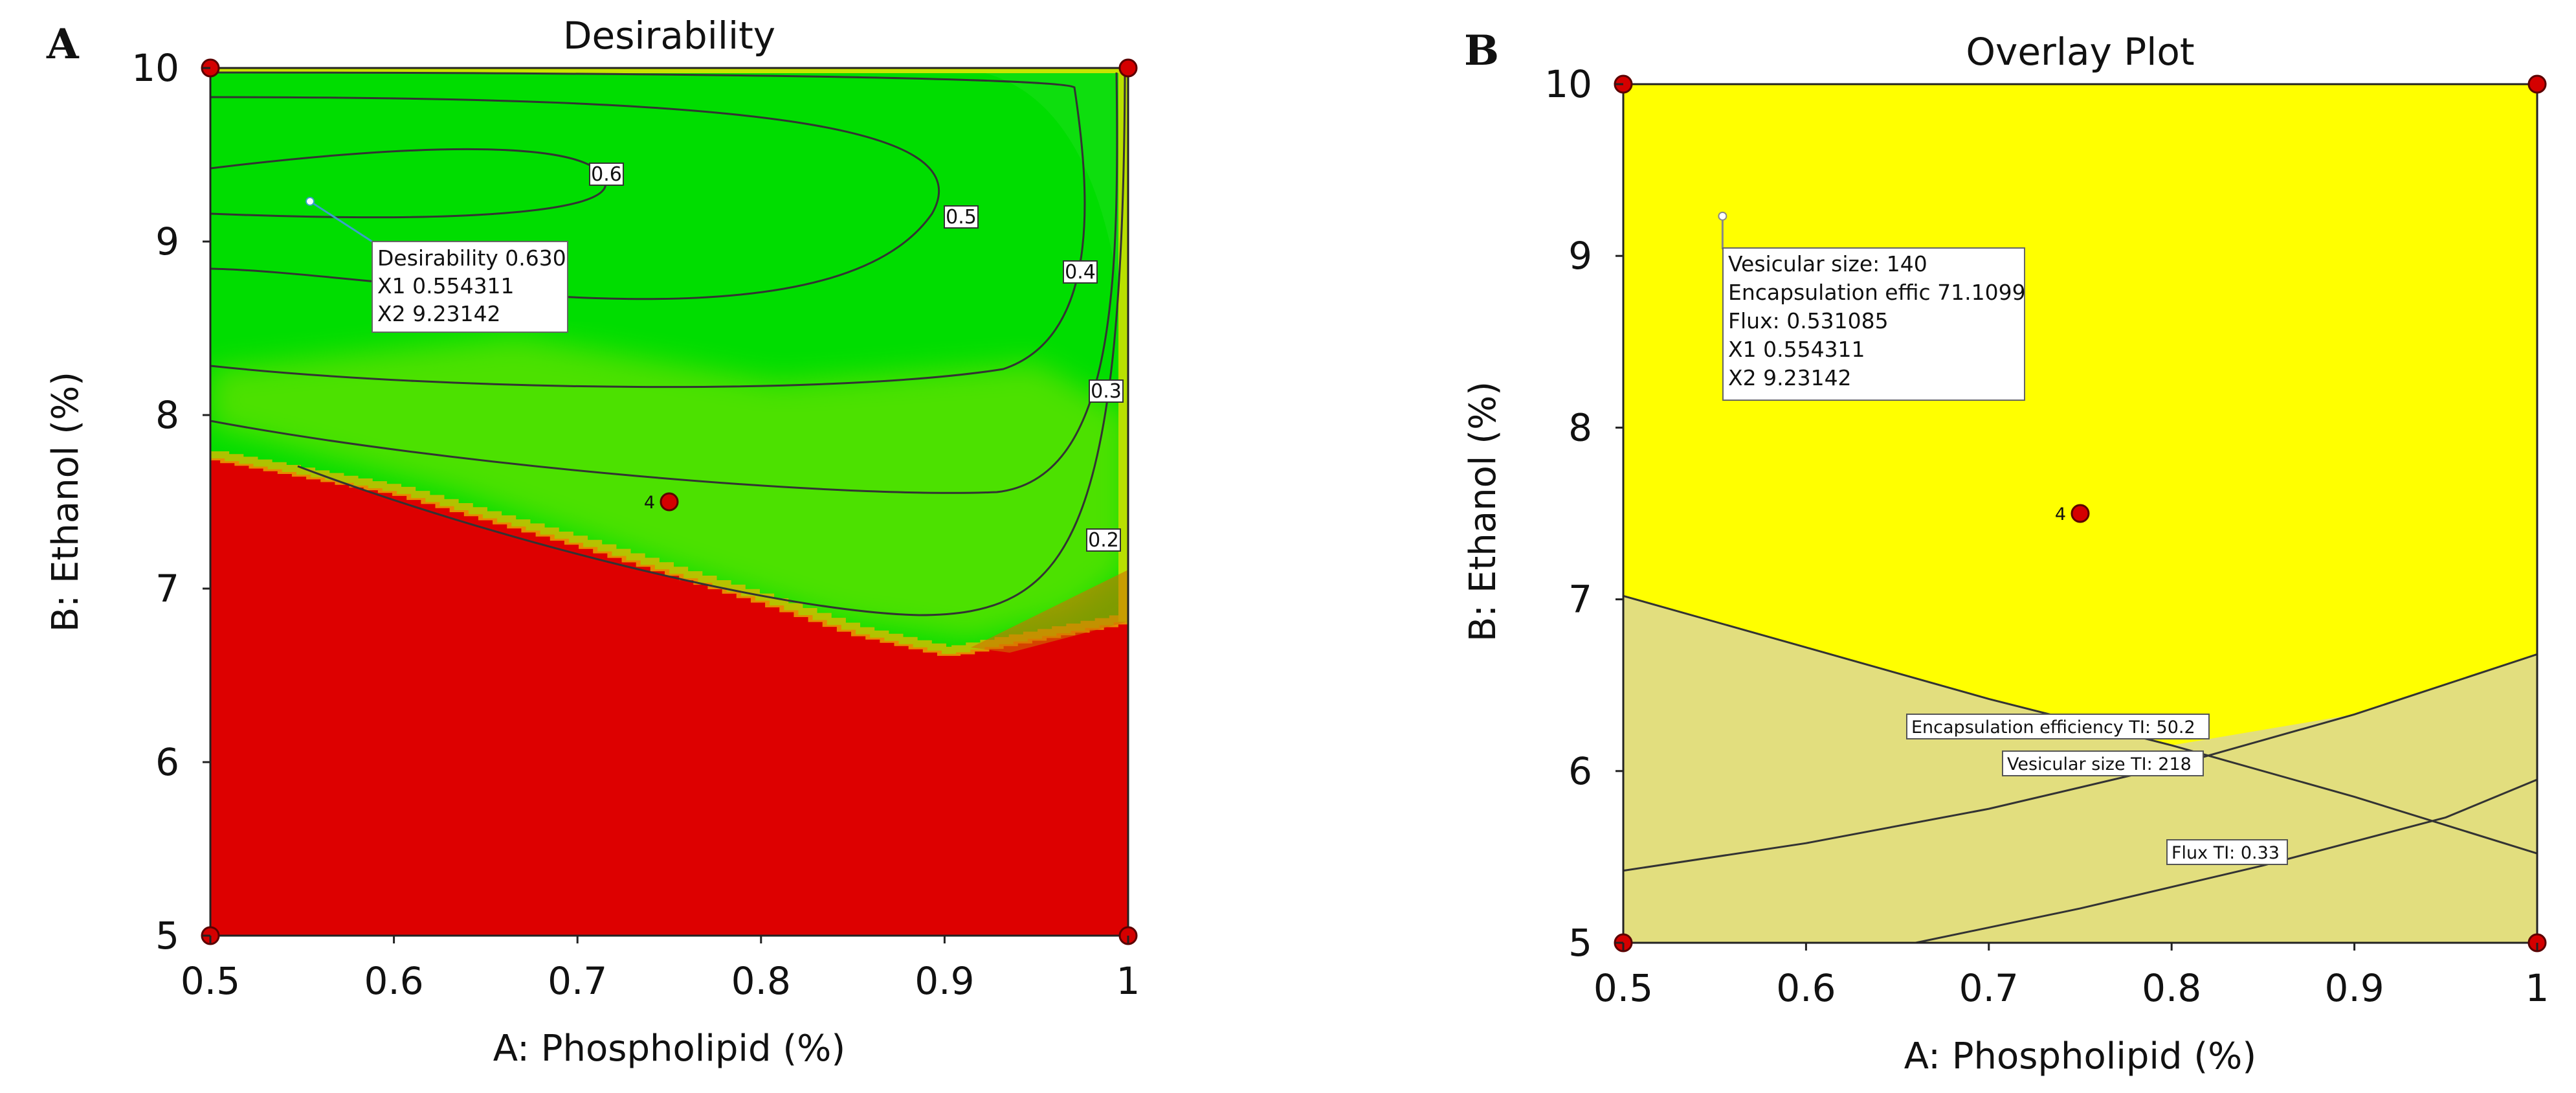  What do you see at coordinates (1080, 272) in the screenshot?
I see `contour-label-0-4: 0.4` at bounding box center [1080, 272].